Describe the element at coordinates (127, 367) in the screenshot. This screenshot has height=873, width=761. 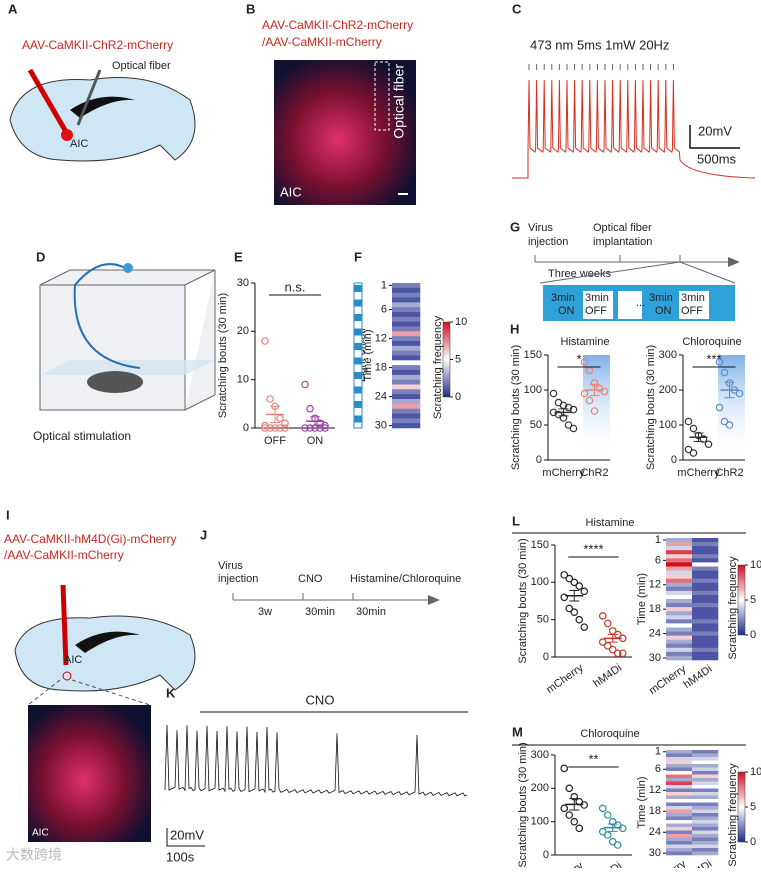
I see `chamber-floor` at that location.